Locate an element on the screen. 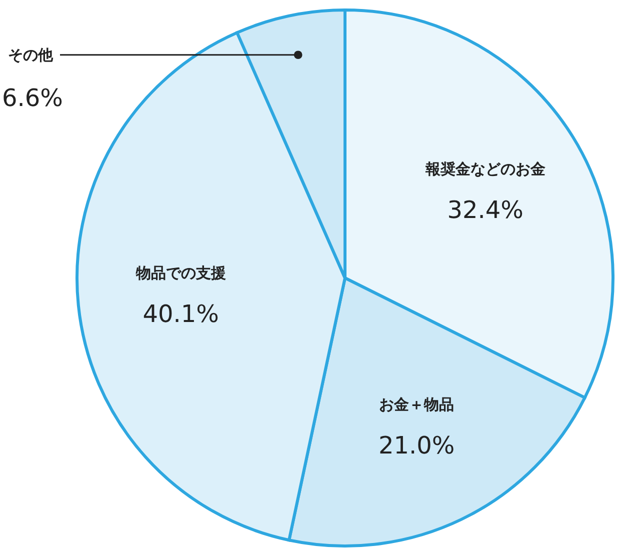 This screenshot has width=622, height=555. data-label: 32.4% is located at coordinates (485, 210).